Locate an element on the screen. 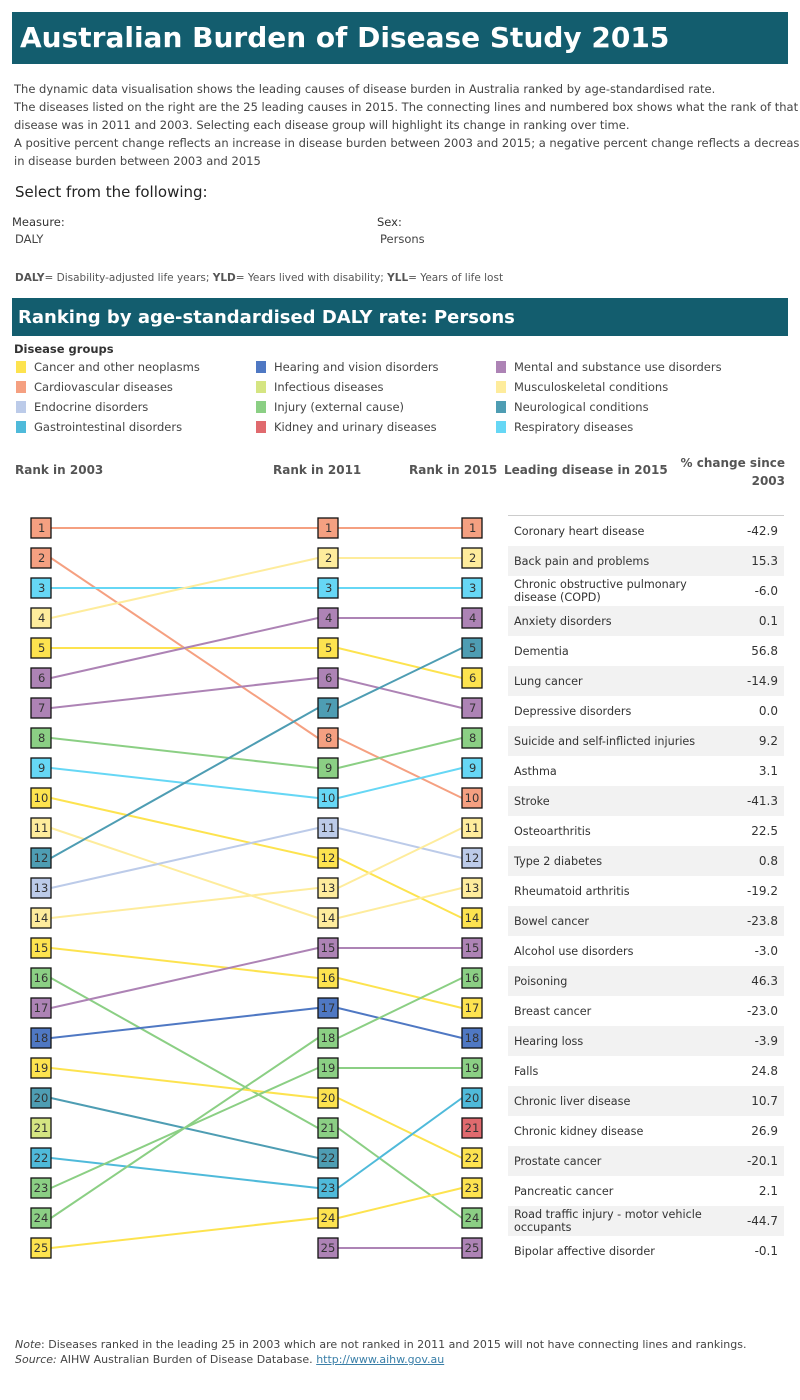 The image size is (800, 1400). legend-item-hearing: Hearing and vision disorders is located at coordinates (347, 367).